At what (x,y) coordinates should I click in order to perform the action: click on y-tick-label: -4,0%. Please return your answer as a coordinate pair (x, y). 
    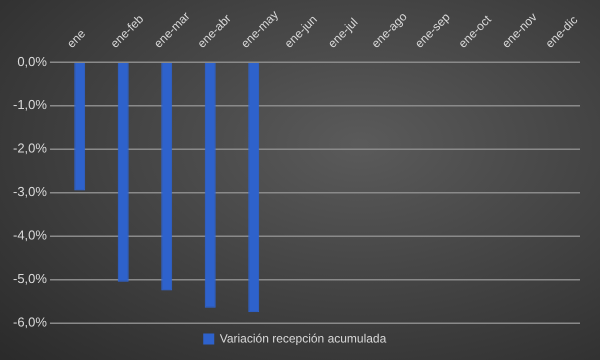
    Looking at the image, I should click on (30, 235).